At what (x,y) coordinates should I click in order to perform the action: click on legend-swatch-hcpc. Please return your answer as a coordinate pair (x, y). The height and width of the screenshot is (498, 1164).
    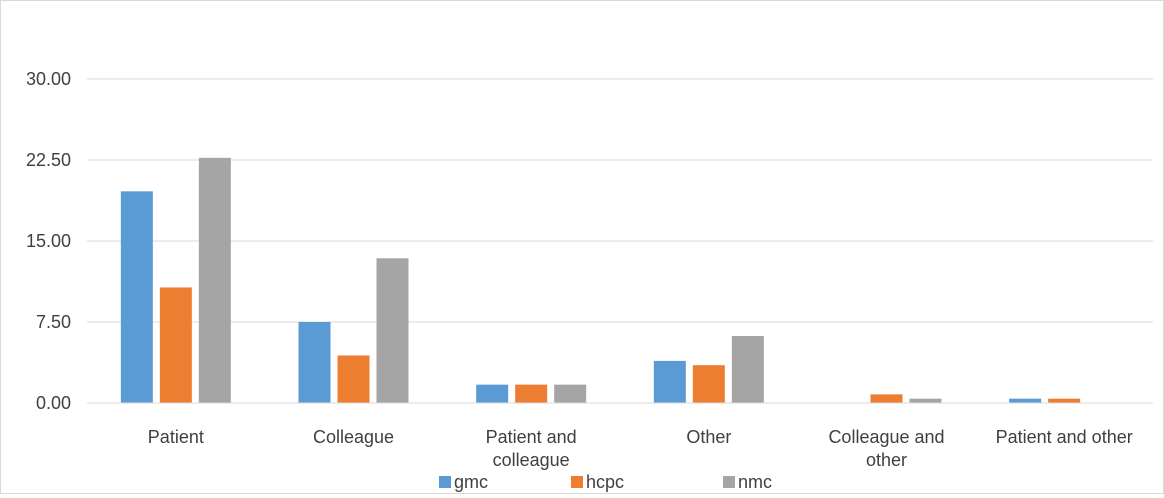
    Looking at the image, I should click on (577, 482).